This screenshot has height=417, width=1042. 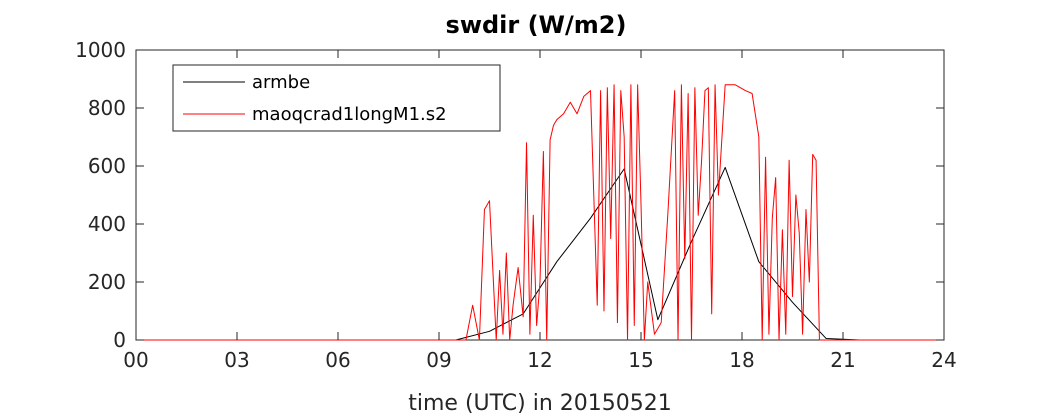 I want to click on legend: armbe maoqcrad1longM1.s2, so click(x=336, y=98).